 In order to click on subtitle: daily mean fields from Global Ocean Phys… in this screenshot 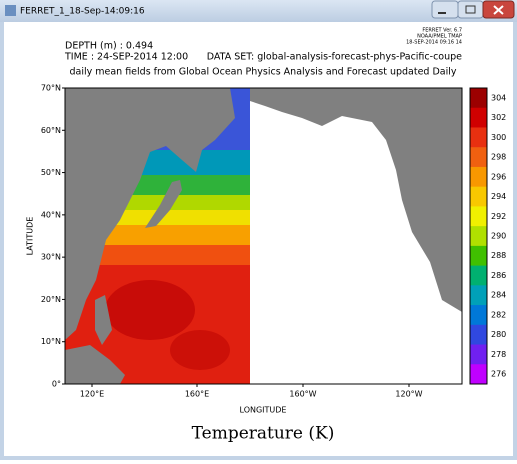, I will do `click(262, 72)`.